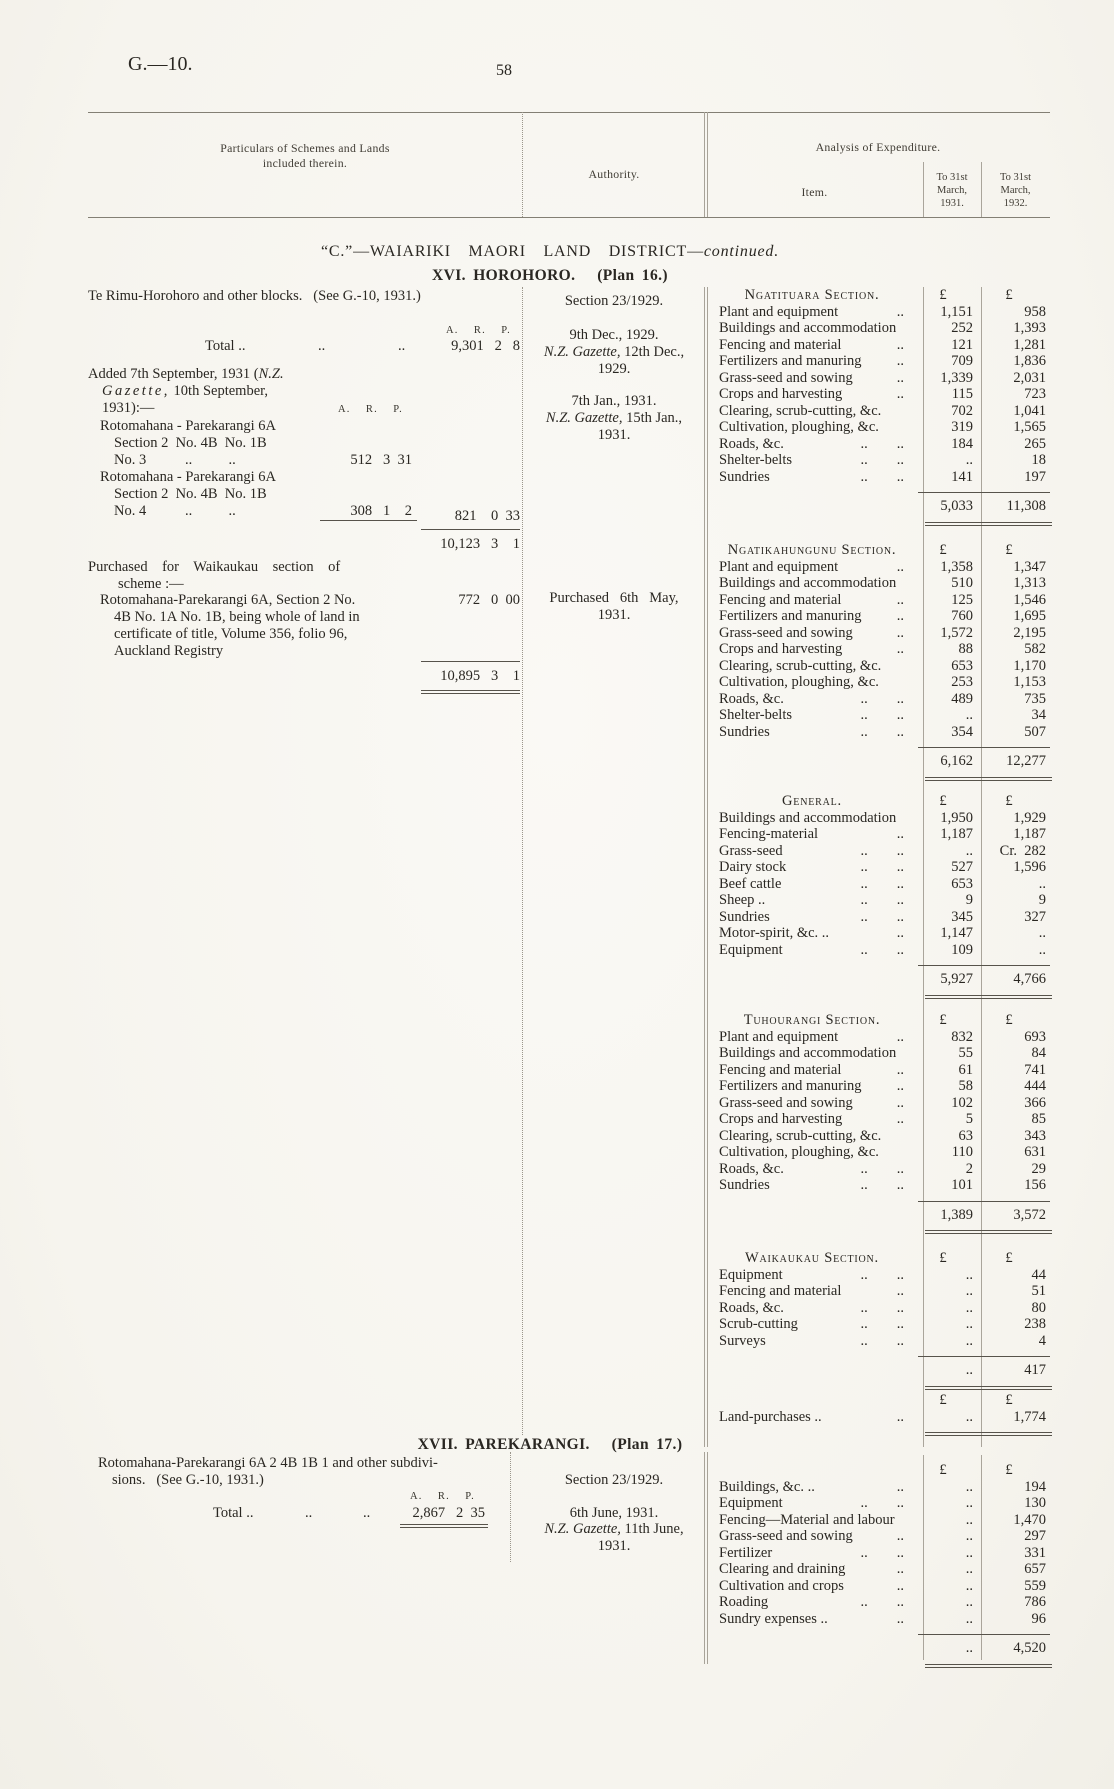 The width and height of the screenshot is (1114, 1789). What do you see at coordinates (949, 1645) in the screenshot?
I see `total-1931: ..` at bounding box center [949, 1645].